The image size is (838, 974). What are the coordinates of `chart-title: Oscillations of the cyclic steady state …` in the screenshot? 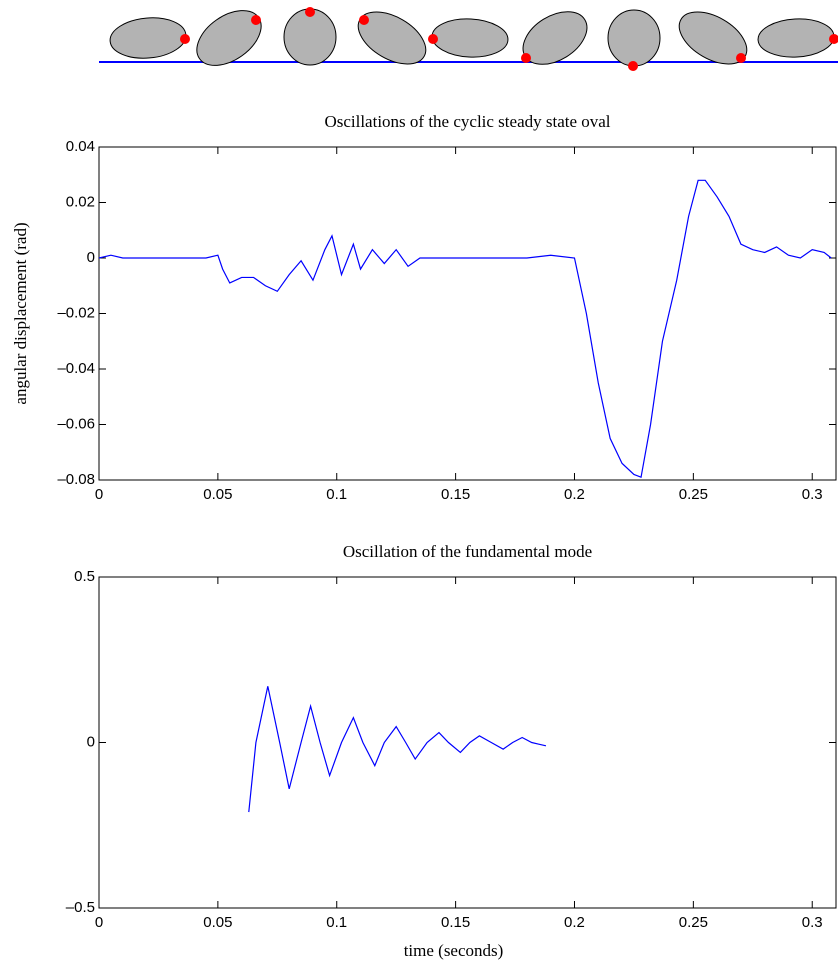 It's located at (467, 121).